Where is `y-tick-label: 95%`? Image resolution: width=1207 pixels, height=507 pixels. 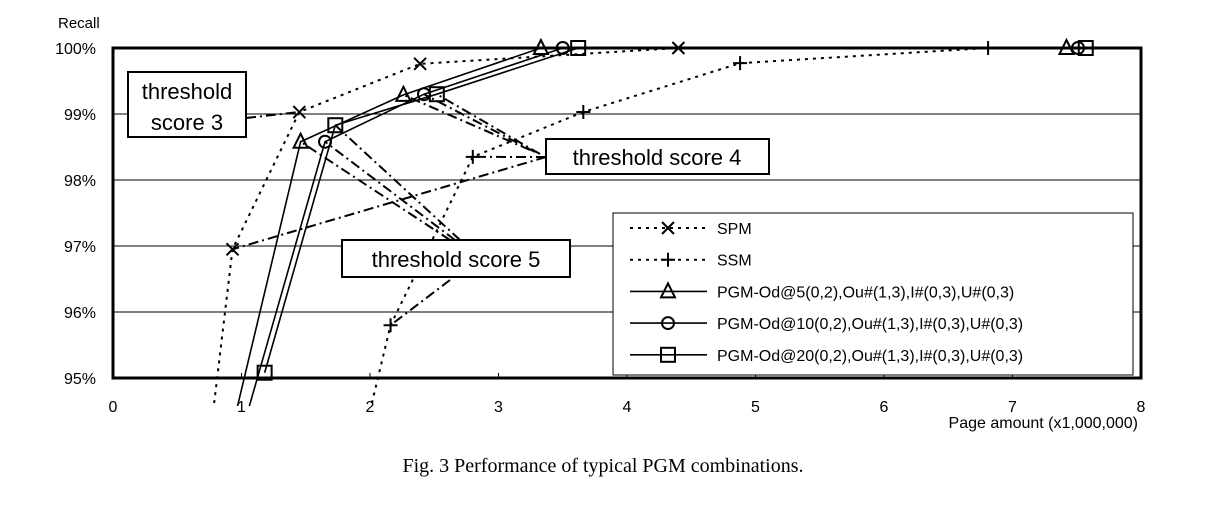 y-tick-label: 95% is located at coordinates (80, 379).